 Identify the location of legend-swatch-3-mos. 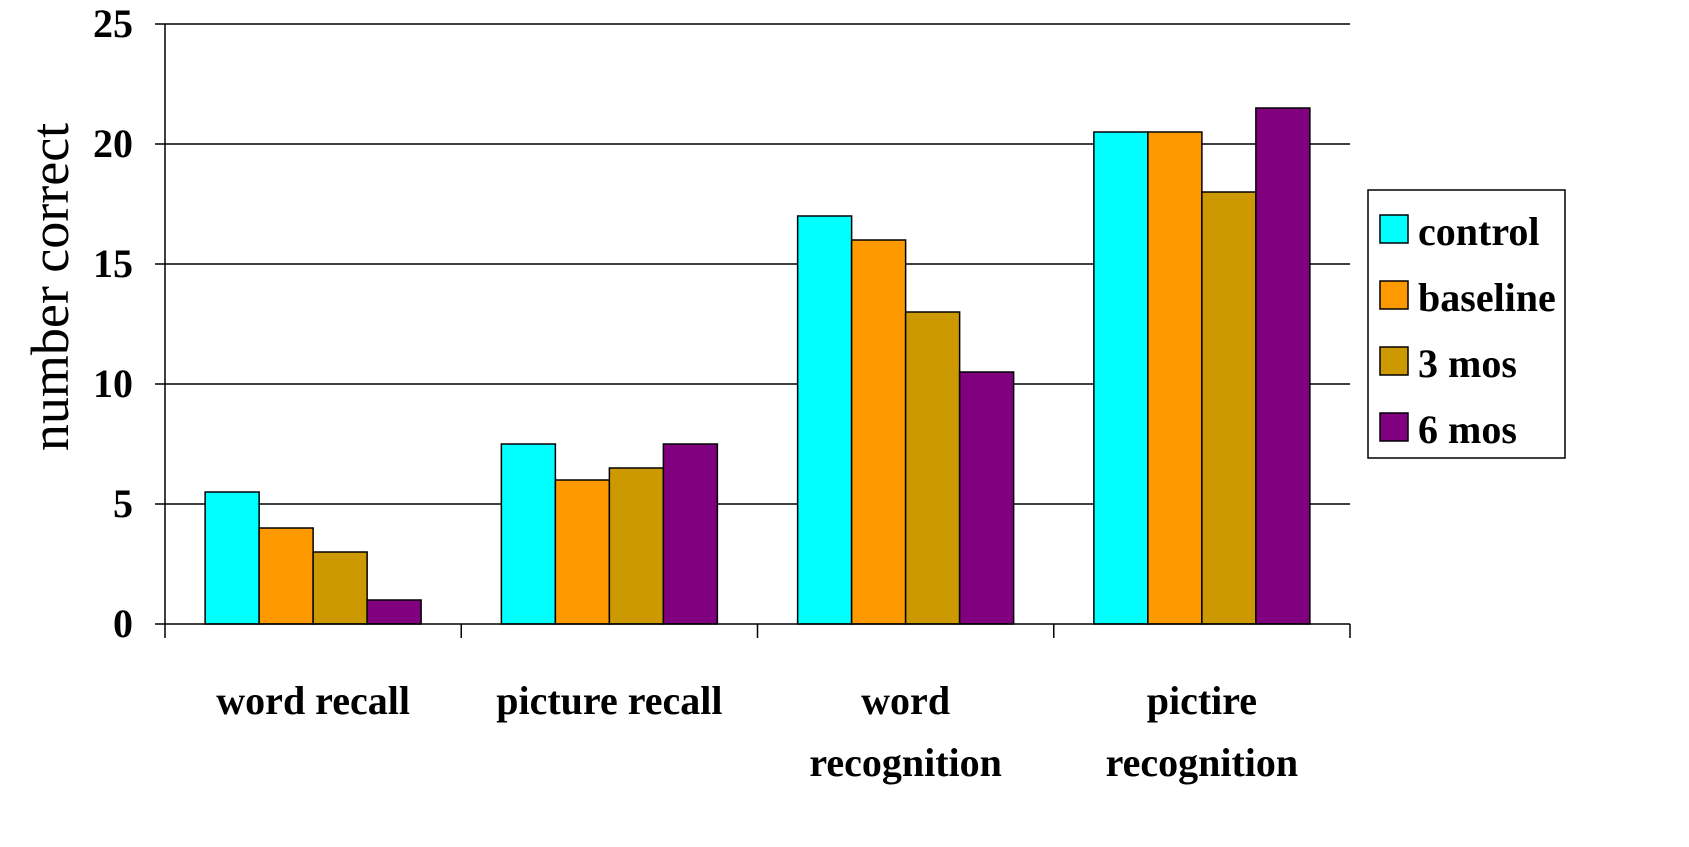
(1394, 361).